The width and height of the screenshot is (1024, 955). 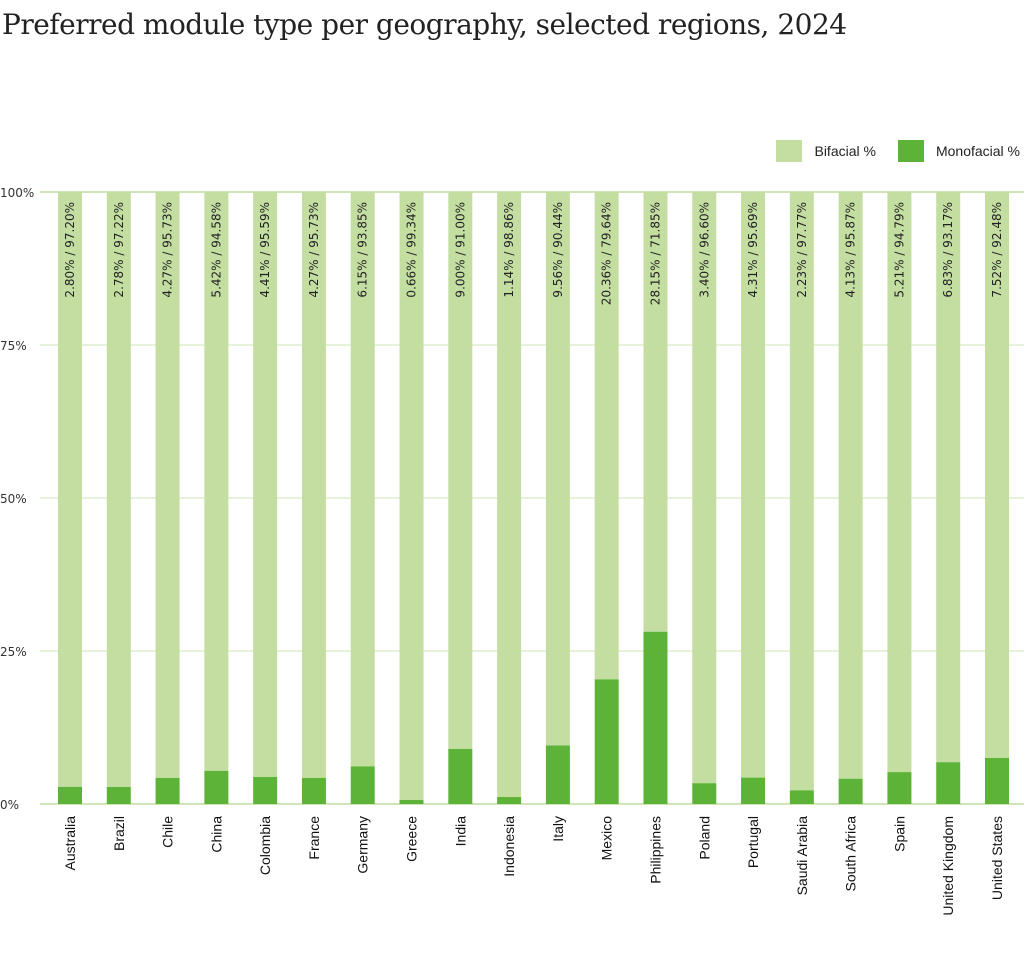 What do you see at coordinates (265, 250) in the screenshot?
I see `data-label: 4.41% / 95.59%` at bounding box center [265, 250].